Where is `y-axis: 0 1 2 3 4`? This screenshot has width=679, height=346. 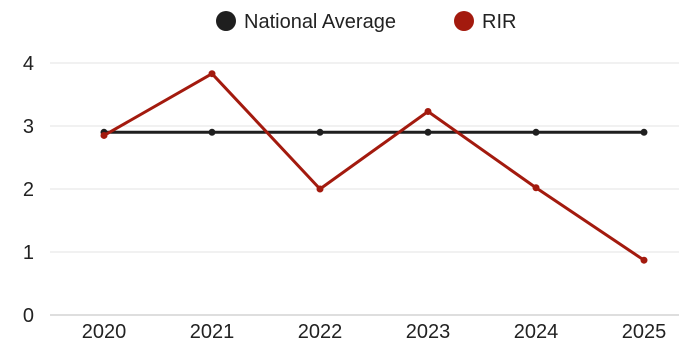
y-axis: 0 1 2 3 4 is located at coordinates (28, 190).